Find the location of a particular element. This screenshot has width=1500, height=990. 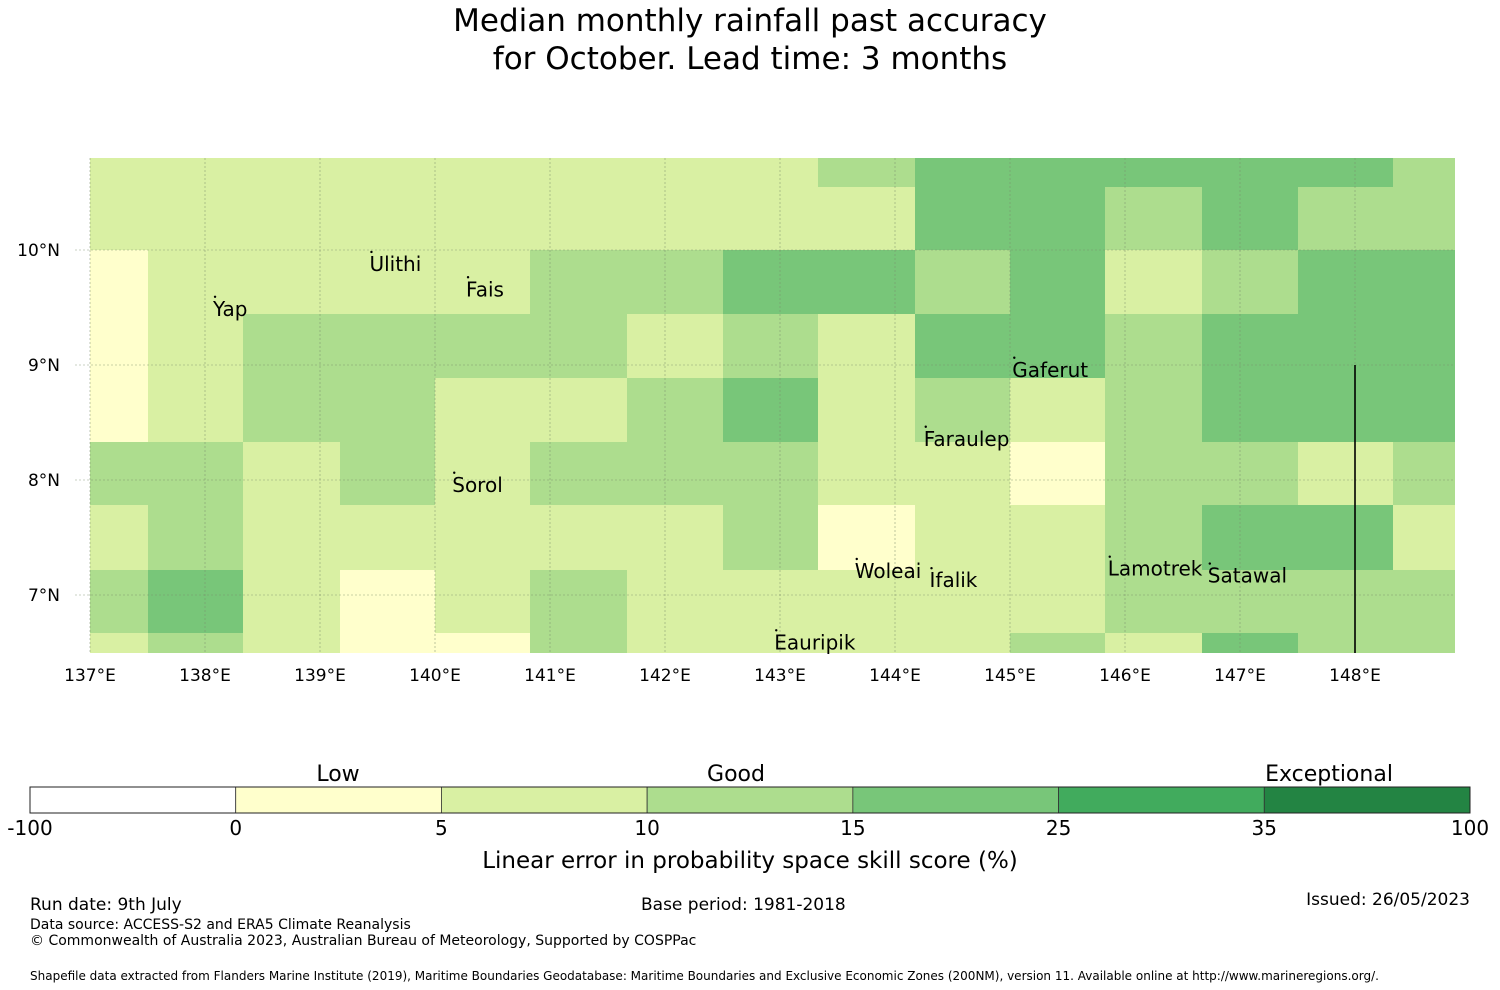

place-label: Sorol is located at coordinates (477, 485).